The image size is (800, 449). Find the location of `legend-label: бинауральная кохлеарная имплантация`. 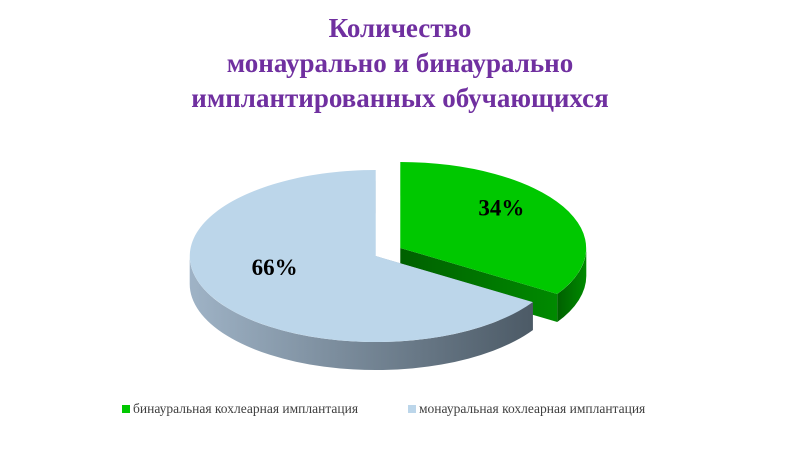

legend-label: бинауральная кохлеарная имплантация is located at coordinates (245, 408).